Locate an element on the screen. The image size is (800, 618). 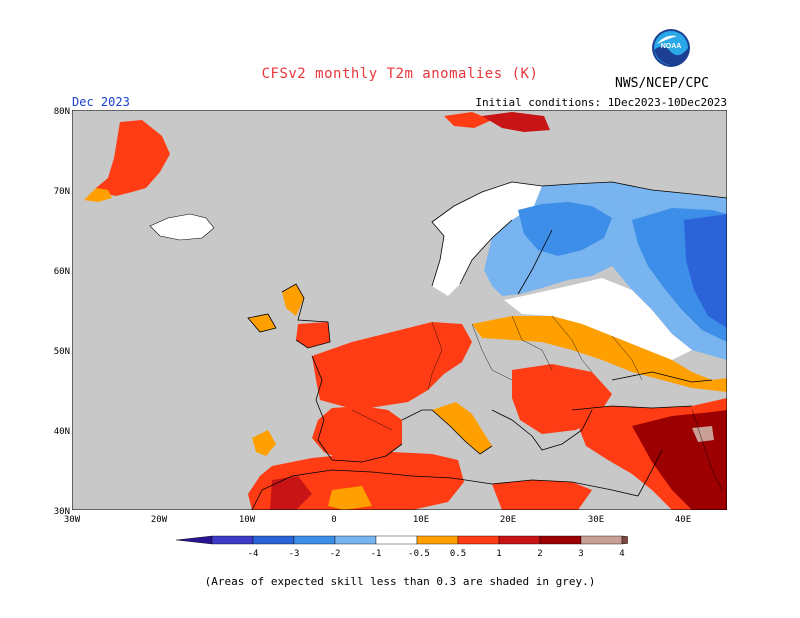
lon-label: 40E is located at coordinates (683, 520).